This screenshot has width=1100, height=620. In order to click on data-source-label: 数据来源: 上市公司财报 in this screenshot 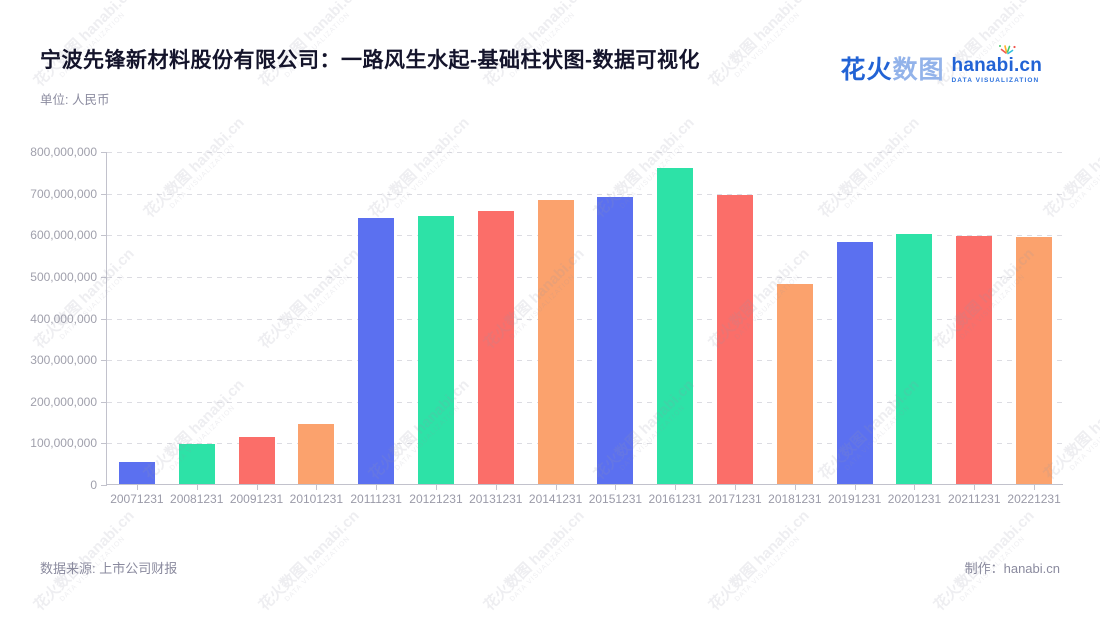, I will do `click(109, 568)`.